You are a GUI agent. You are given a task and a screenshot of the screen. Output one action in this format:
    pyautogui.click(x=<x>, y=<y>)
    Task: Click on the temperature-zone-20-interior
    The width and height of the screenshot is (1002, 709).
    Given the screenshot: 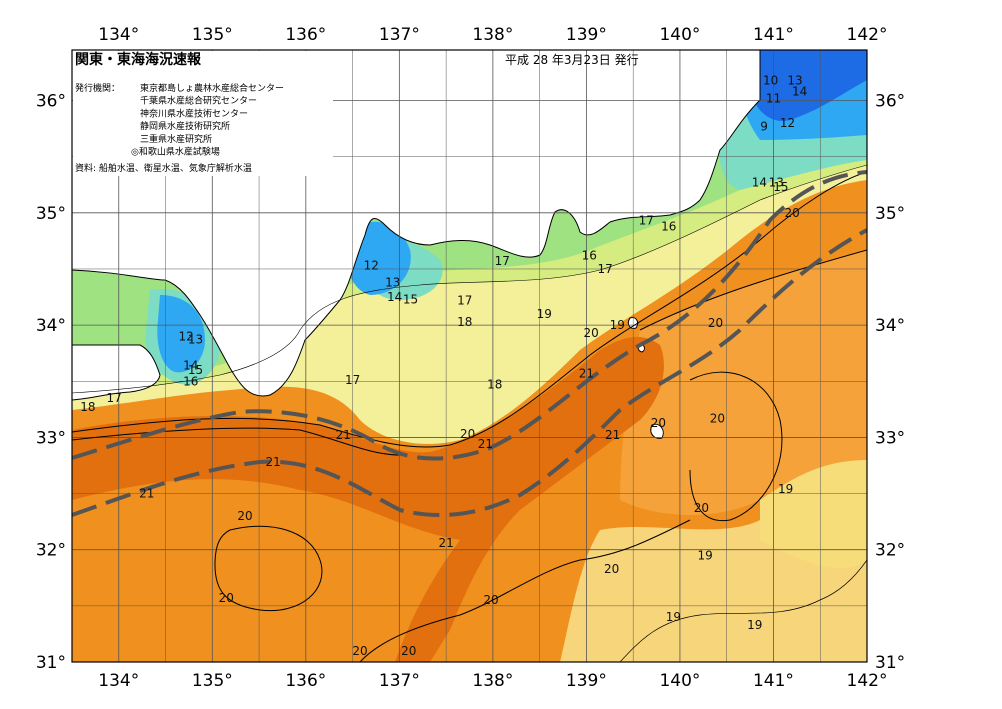 What is the action you would take?
    pyautogui.click(x=268, y=568)
    